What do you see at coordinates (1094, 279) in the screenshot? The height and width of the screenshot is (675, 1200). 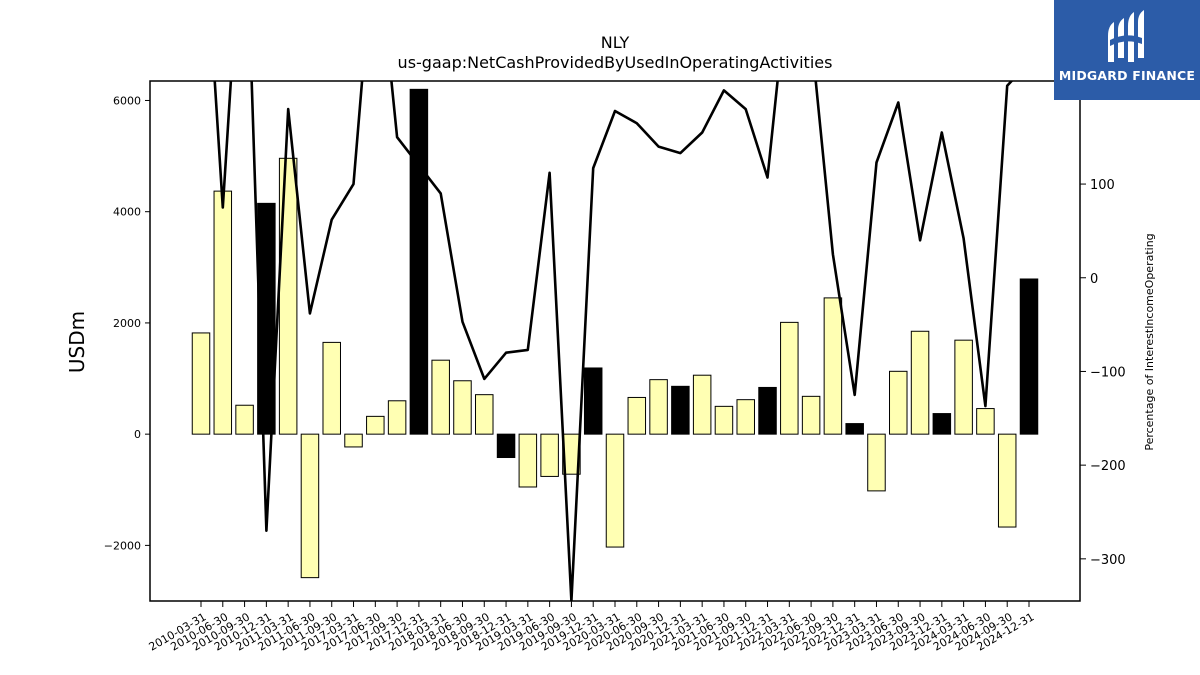 I see `y-tick-label-right: 0` at bounding box center [1094, 279].